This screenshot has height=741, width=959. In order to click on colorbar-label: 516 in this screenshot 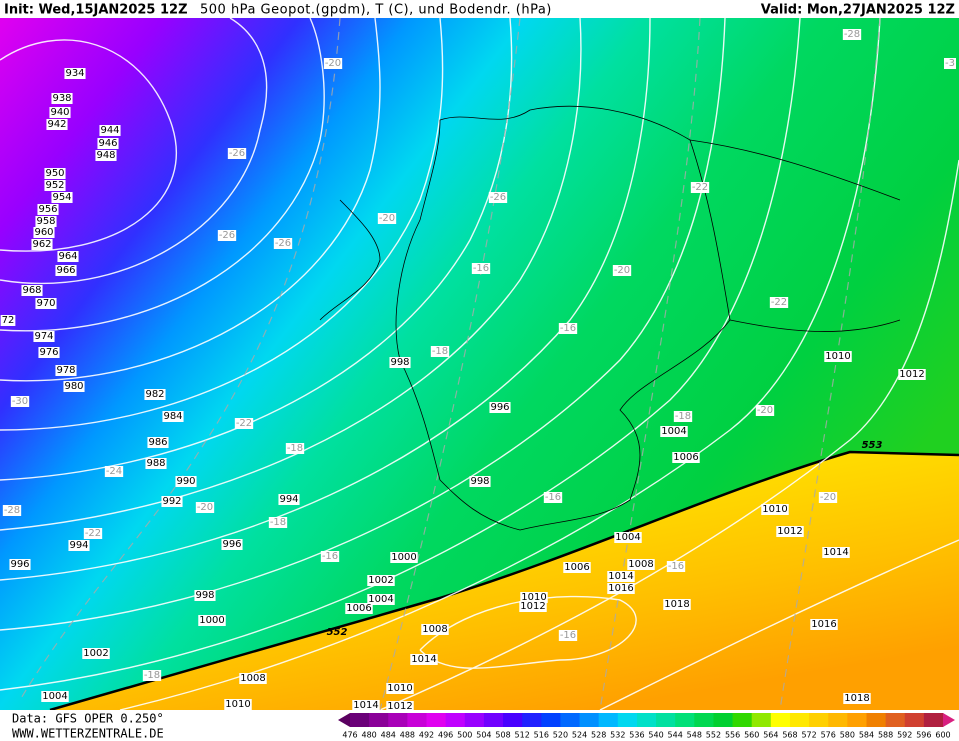, I will do `click(541, 735)`.